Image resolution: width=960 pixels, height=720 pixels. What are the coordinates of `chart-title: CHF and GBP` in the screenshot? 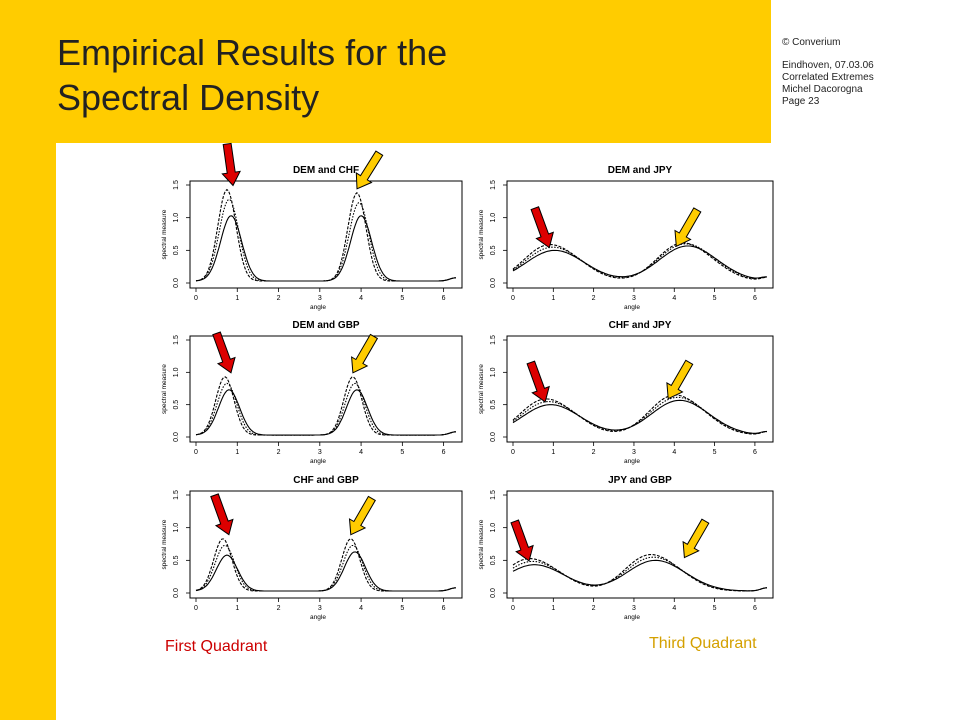 It's located at (326, 480).